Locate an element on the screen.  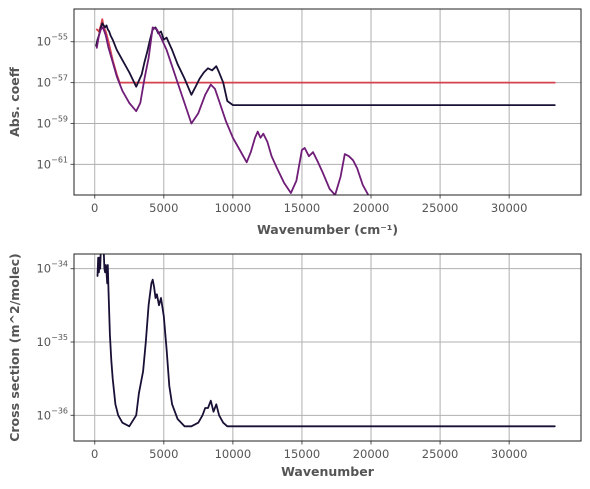
y-tick-label-exponent: −35 is located at coordinates (59, 337).